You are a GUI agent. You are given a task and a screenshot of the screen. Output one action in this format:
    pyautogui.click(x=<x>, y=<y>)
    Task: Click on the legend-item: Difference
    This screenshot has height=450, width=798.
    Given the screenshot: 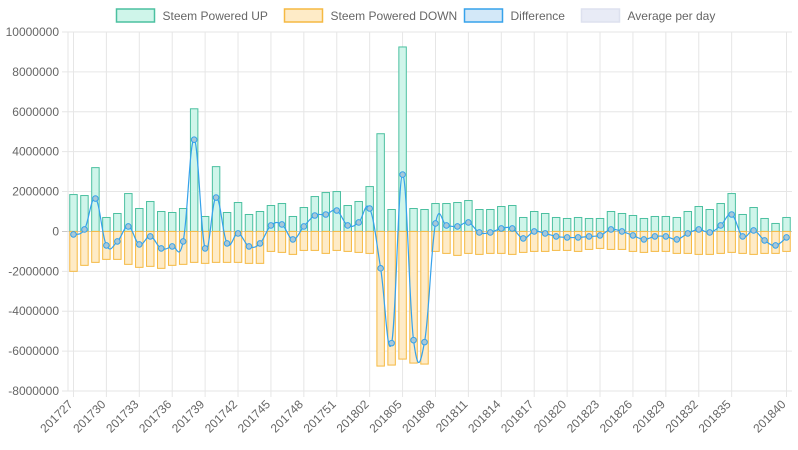 What is the action you would take?
    pyautogui.click(x=514, y=15)
    